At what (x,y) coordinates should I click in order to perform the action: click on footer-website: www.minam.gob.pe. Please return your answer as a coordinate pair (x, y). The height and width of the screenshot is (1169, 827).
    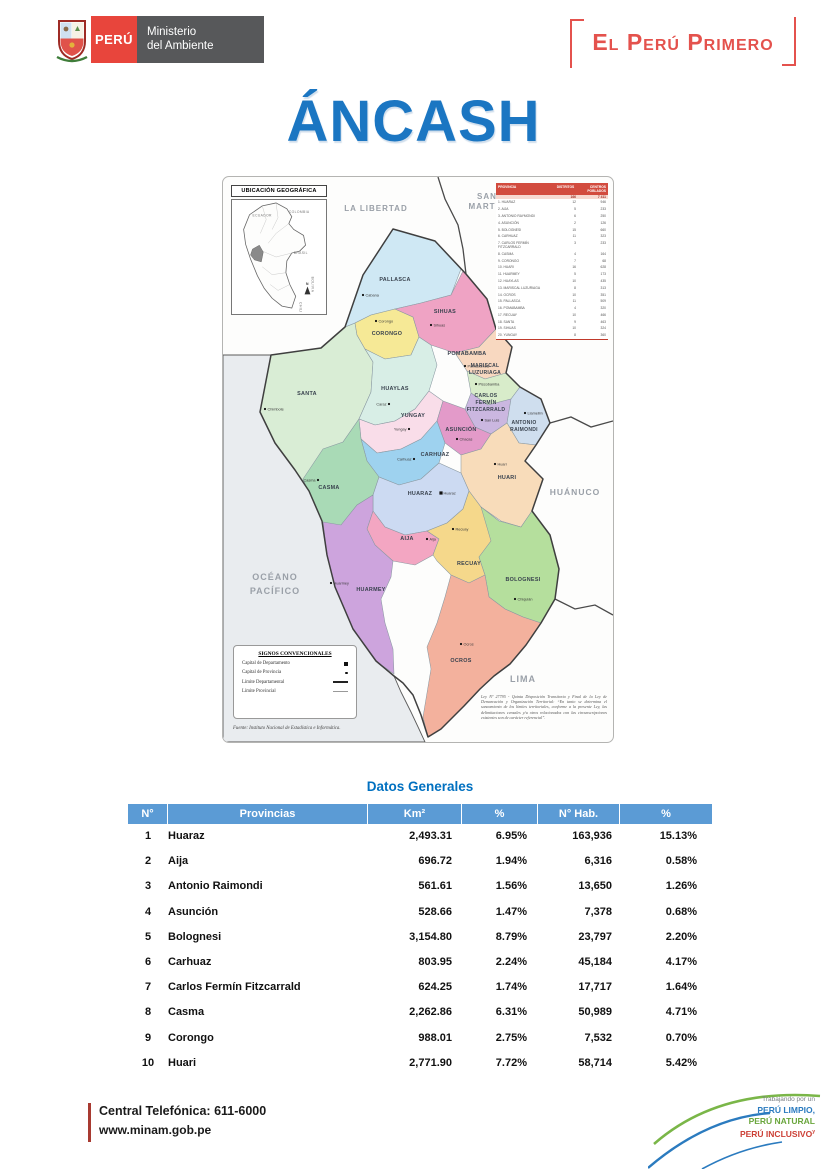
    Looking at the image, I should click on (155, 1130).